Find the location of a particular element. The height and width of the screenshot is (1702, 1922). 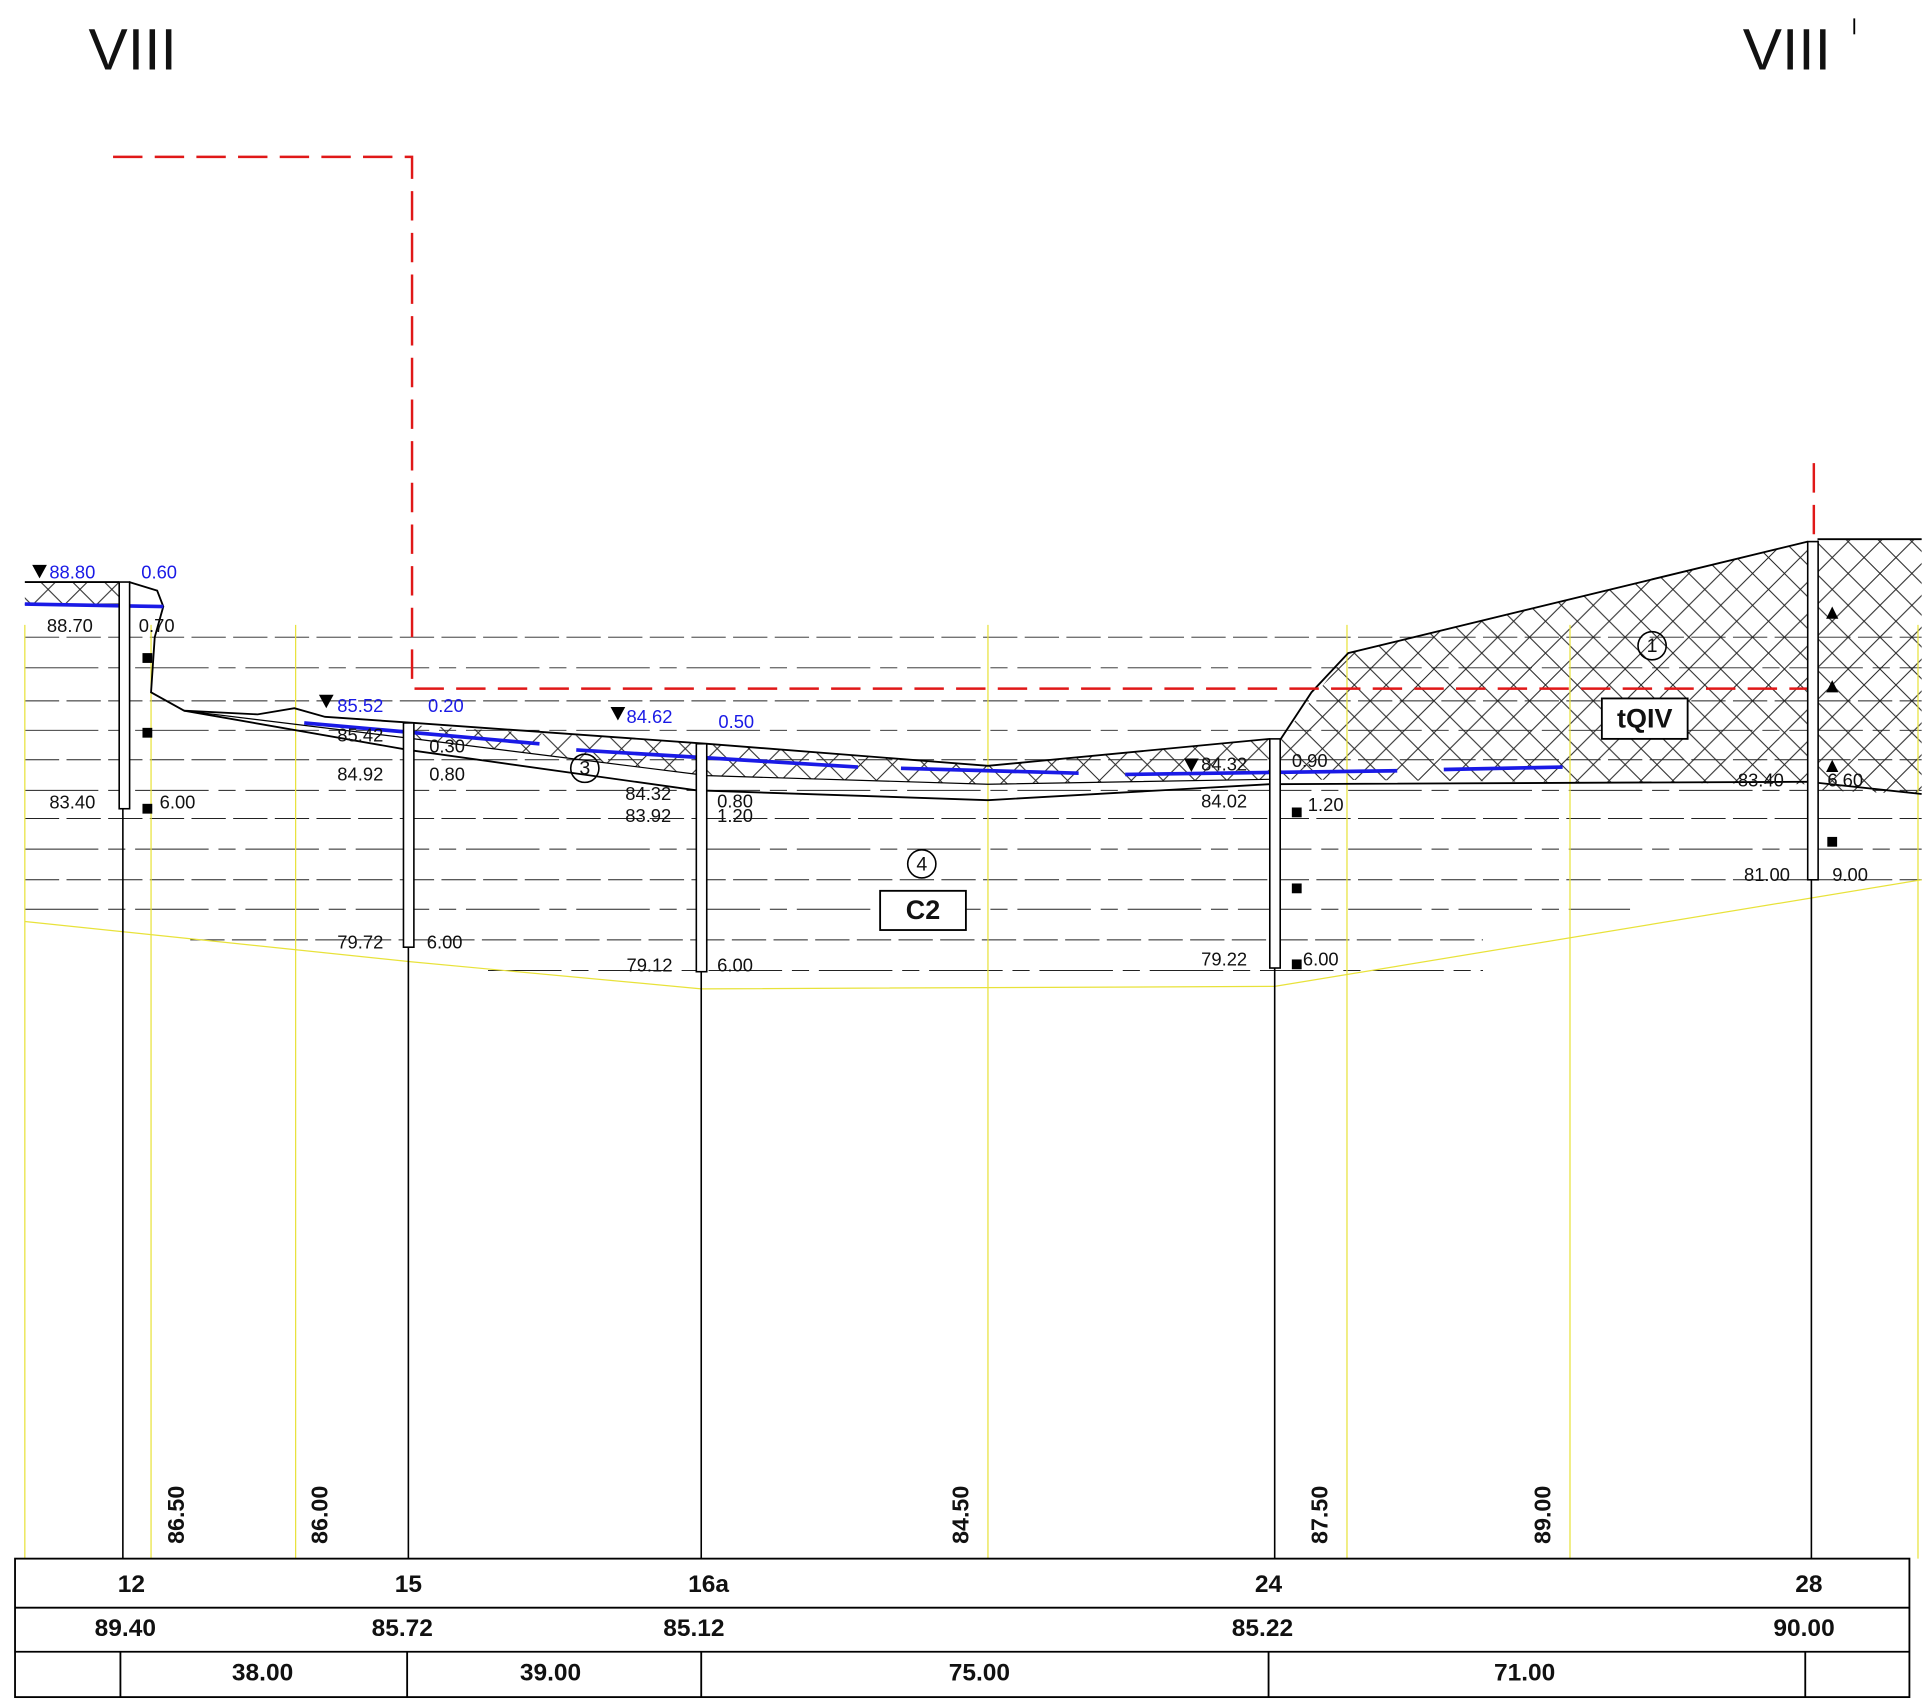

label: 3 is located at coordinates (584, 769).